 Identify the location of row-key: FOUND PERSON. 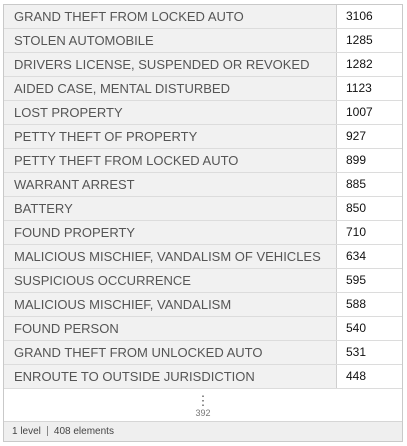
(170, 328).